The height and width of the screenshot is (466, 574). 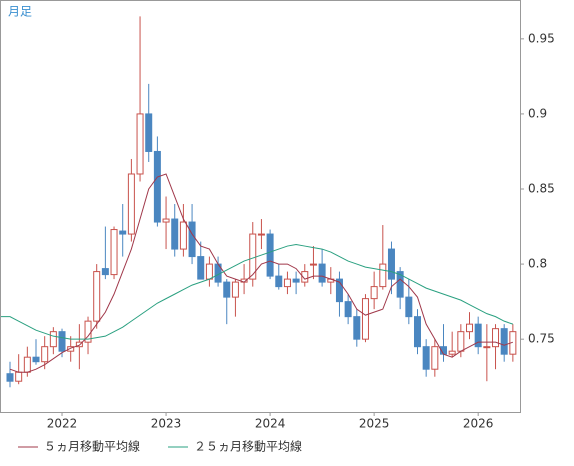 What do you see at coordinates (62, 424) in the screenshot?
I see `x-tick-label: 2022` at bounding box center [62, 424].